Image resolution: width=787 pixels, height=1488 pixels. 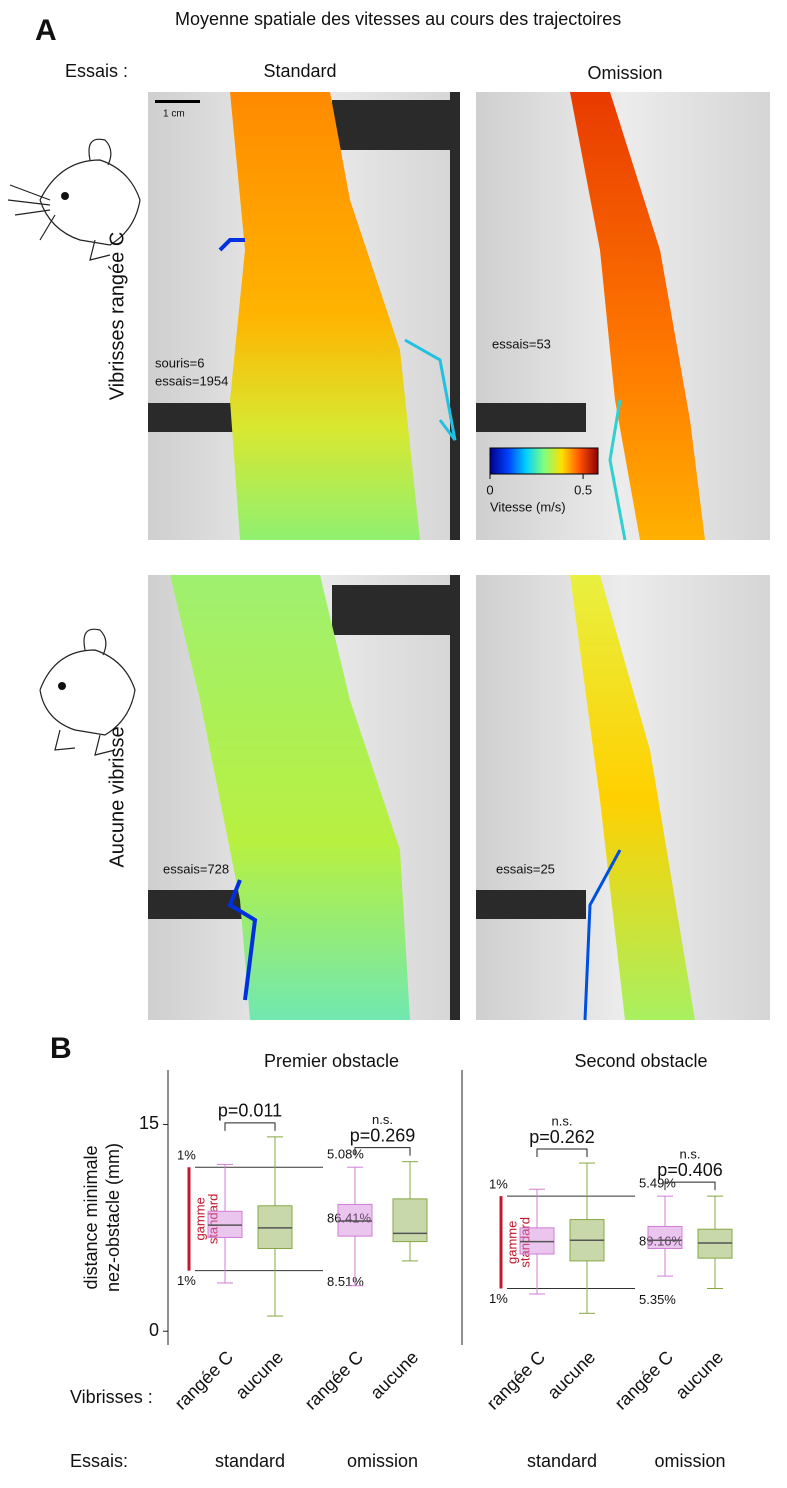 What do you see at coordinates (113, 1217) in the screenshot?
I see `y-axis-label: nez-obstacle (mm)` at bounding box center [113, 1217].